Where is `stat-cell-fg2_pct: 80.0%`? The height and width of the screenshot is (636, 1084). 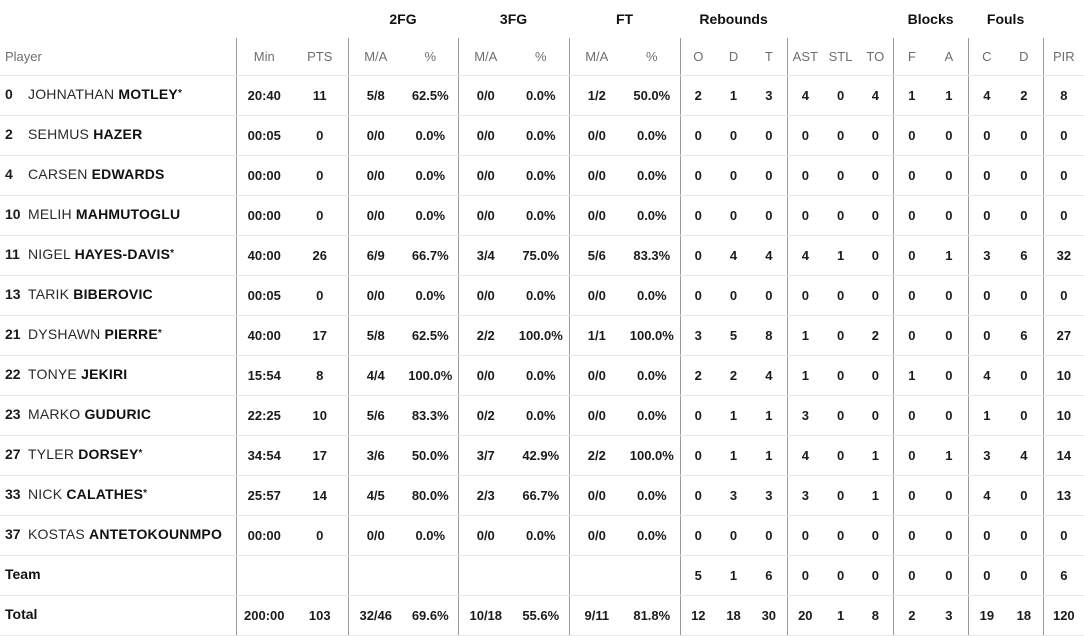
stat-cell-fg2_pct: 80.0% is located at coordinates (431, 495).